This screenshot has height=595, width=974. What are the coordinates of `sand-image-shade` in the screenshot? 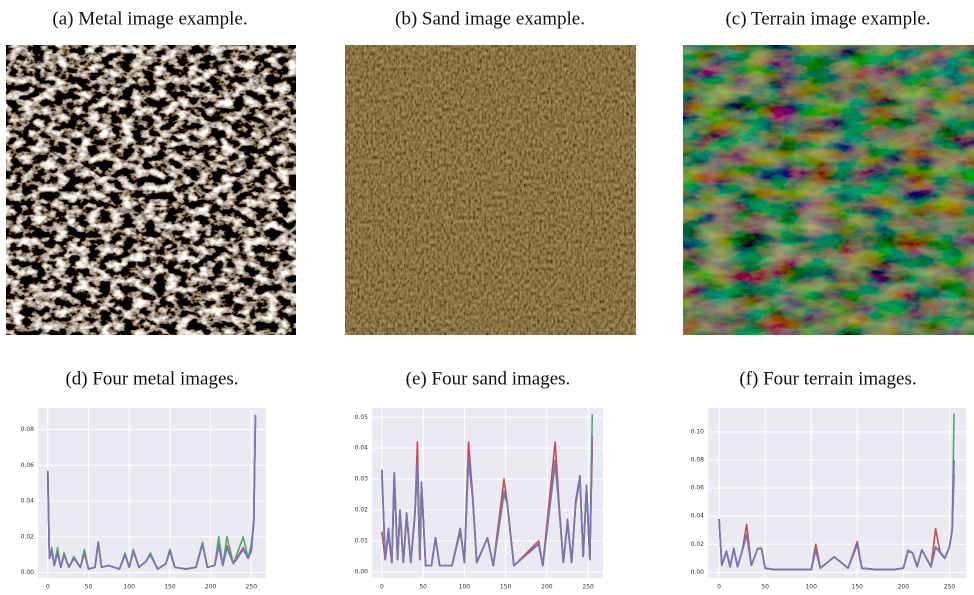 It's located at (490, 190).